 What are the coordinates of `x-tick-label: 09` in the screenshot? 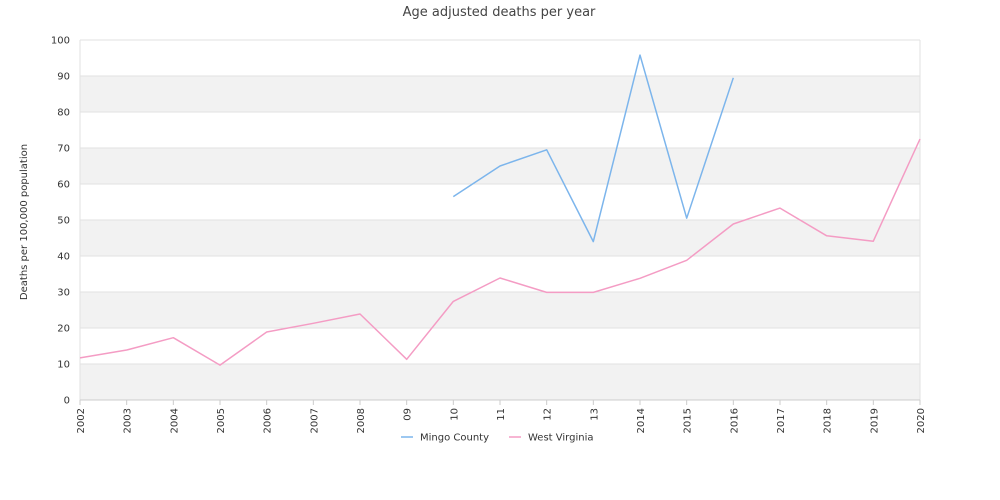 It's located at (408, 414).